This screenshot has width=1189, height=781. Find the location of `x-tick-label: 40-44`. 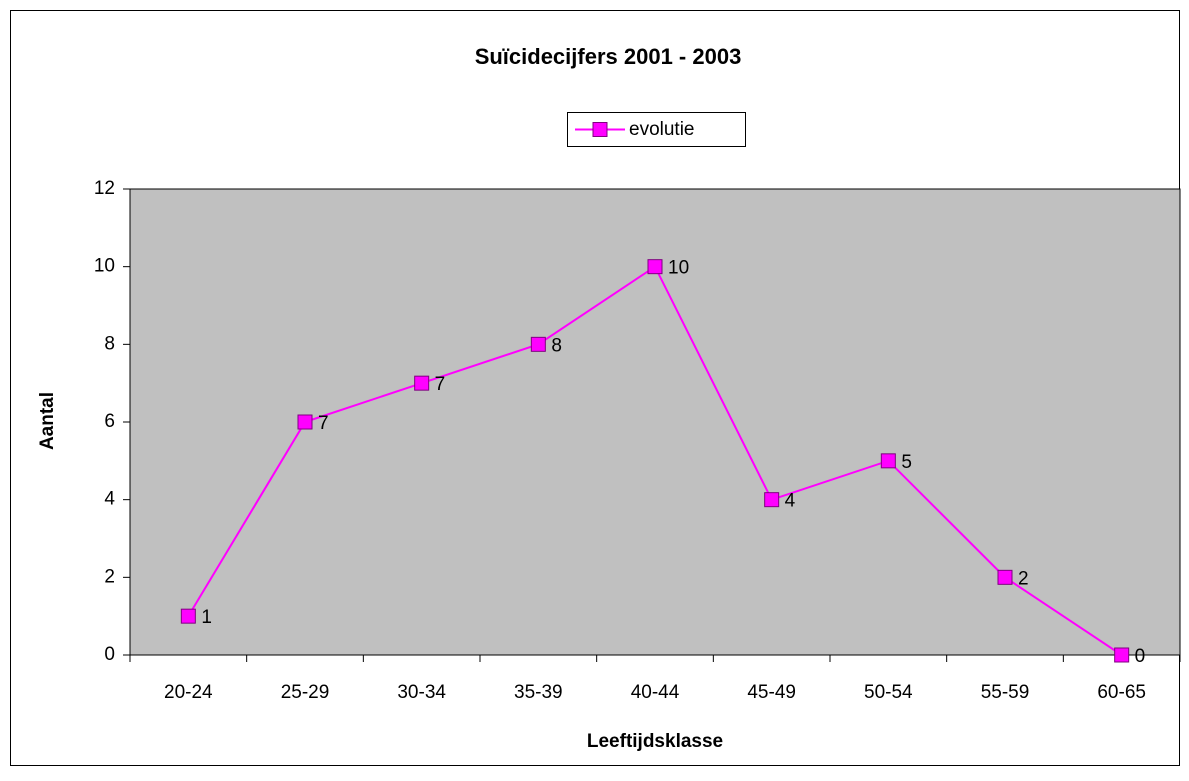

x-tick-label: 40-44 is located at coordinates (655, 692).